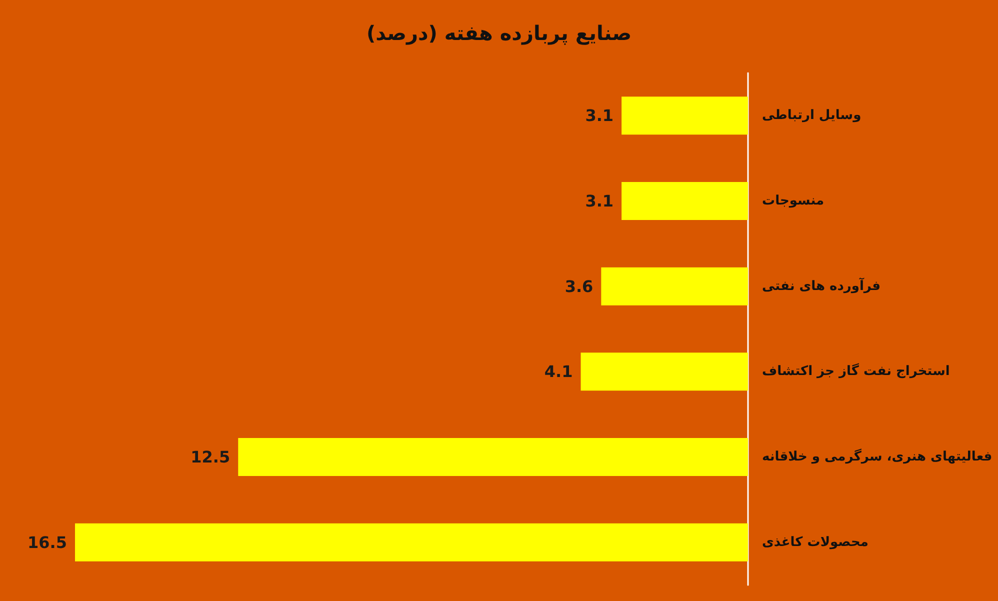  Describe the element at coordinates (856, 371) in the screenshot. I see `y-tick-label: استخراج نفت گاز جز اکتشاف` at that location.